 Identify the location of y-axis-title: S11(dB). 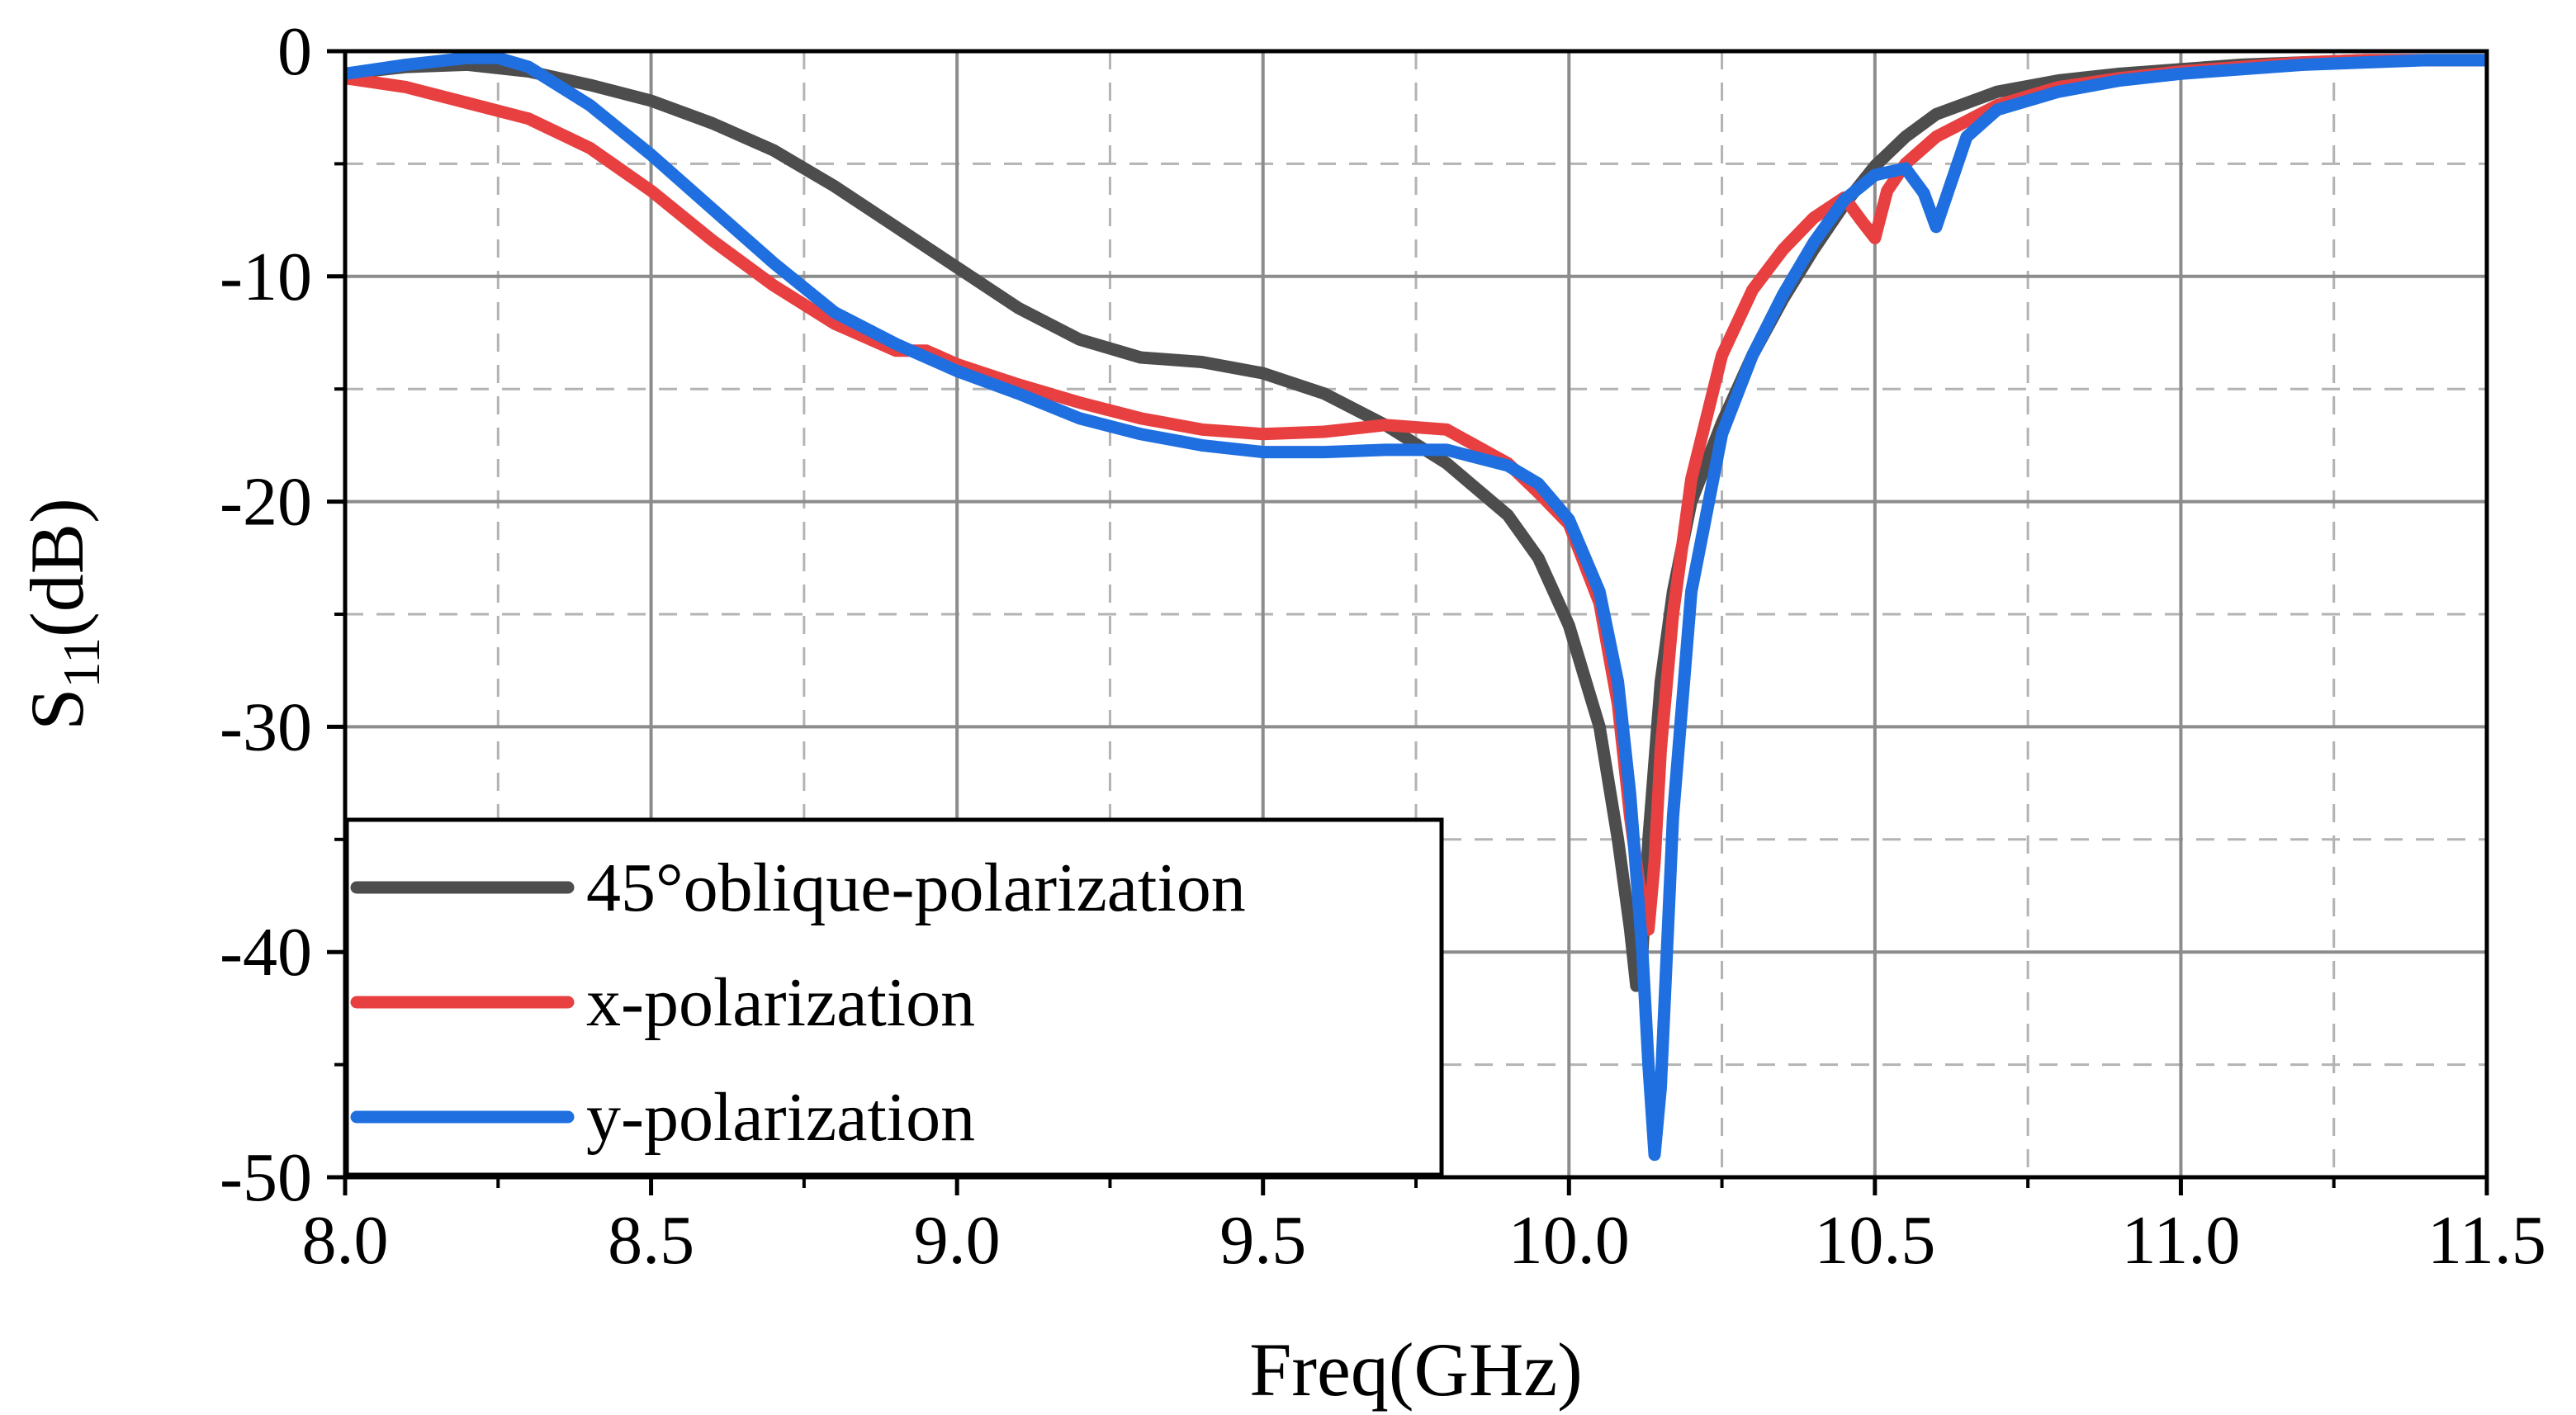
(63, 614).